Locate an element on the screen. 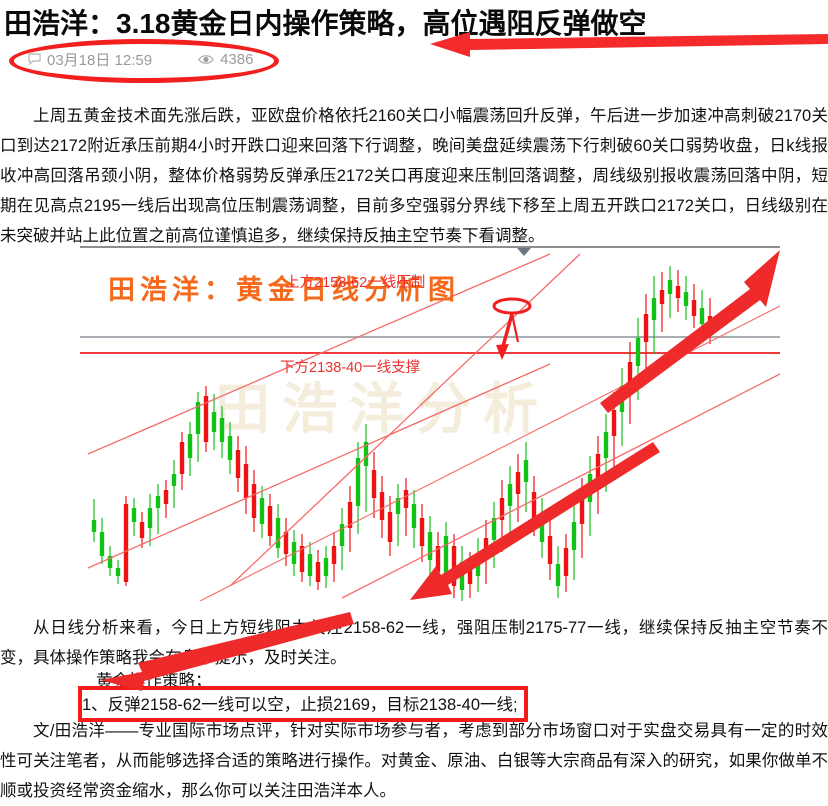  annotation-arrow-down-shaft2 is located at coordinates (515, 328).